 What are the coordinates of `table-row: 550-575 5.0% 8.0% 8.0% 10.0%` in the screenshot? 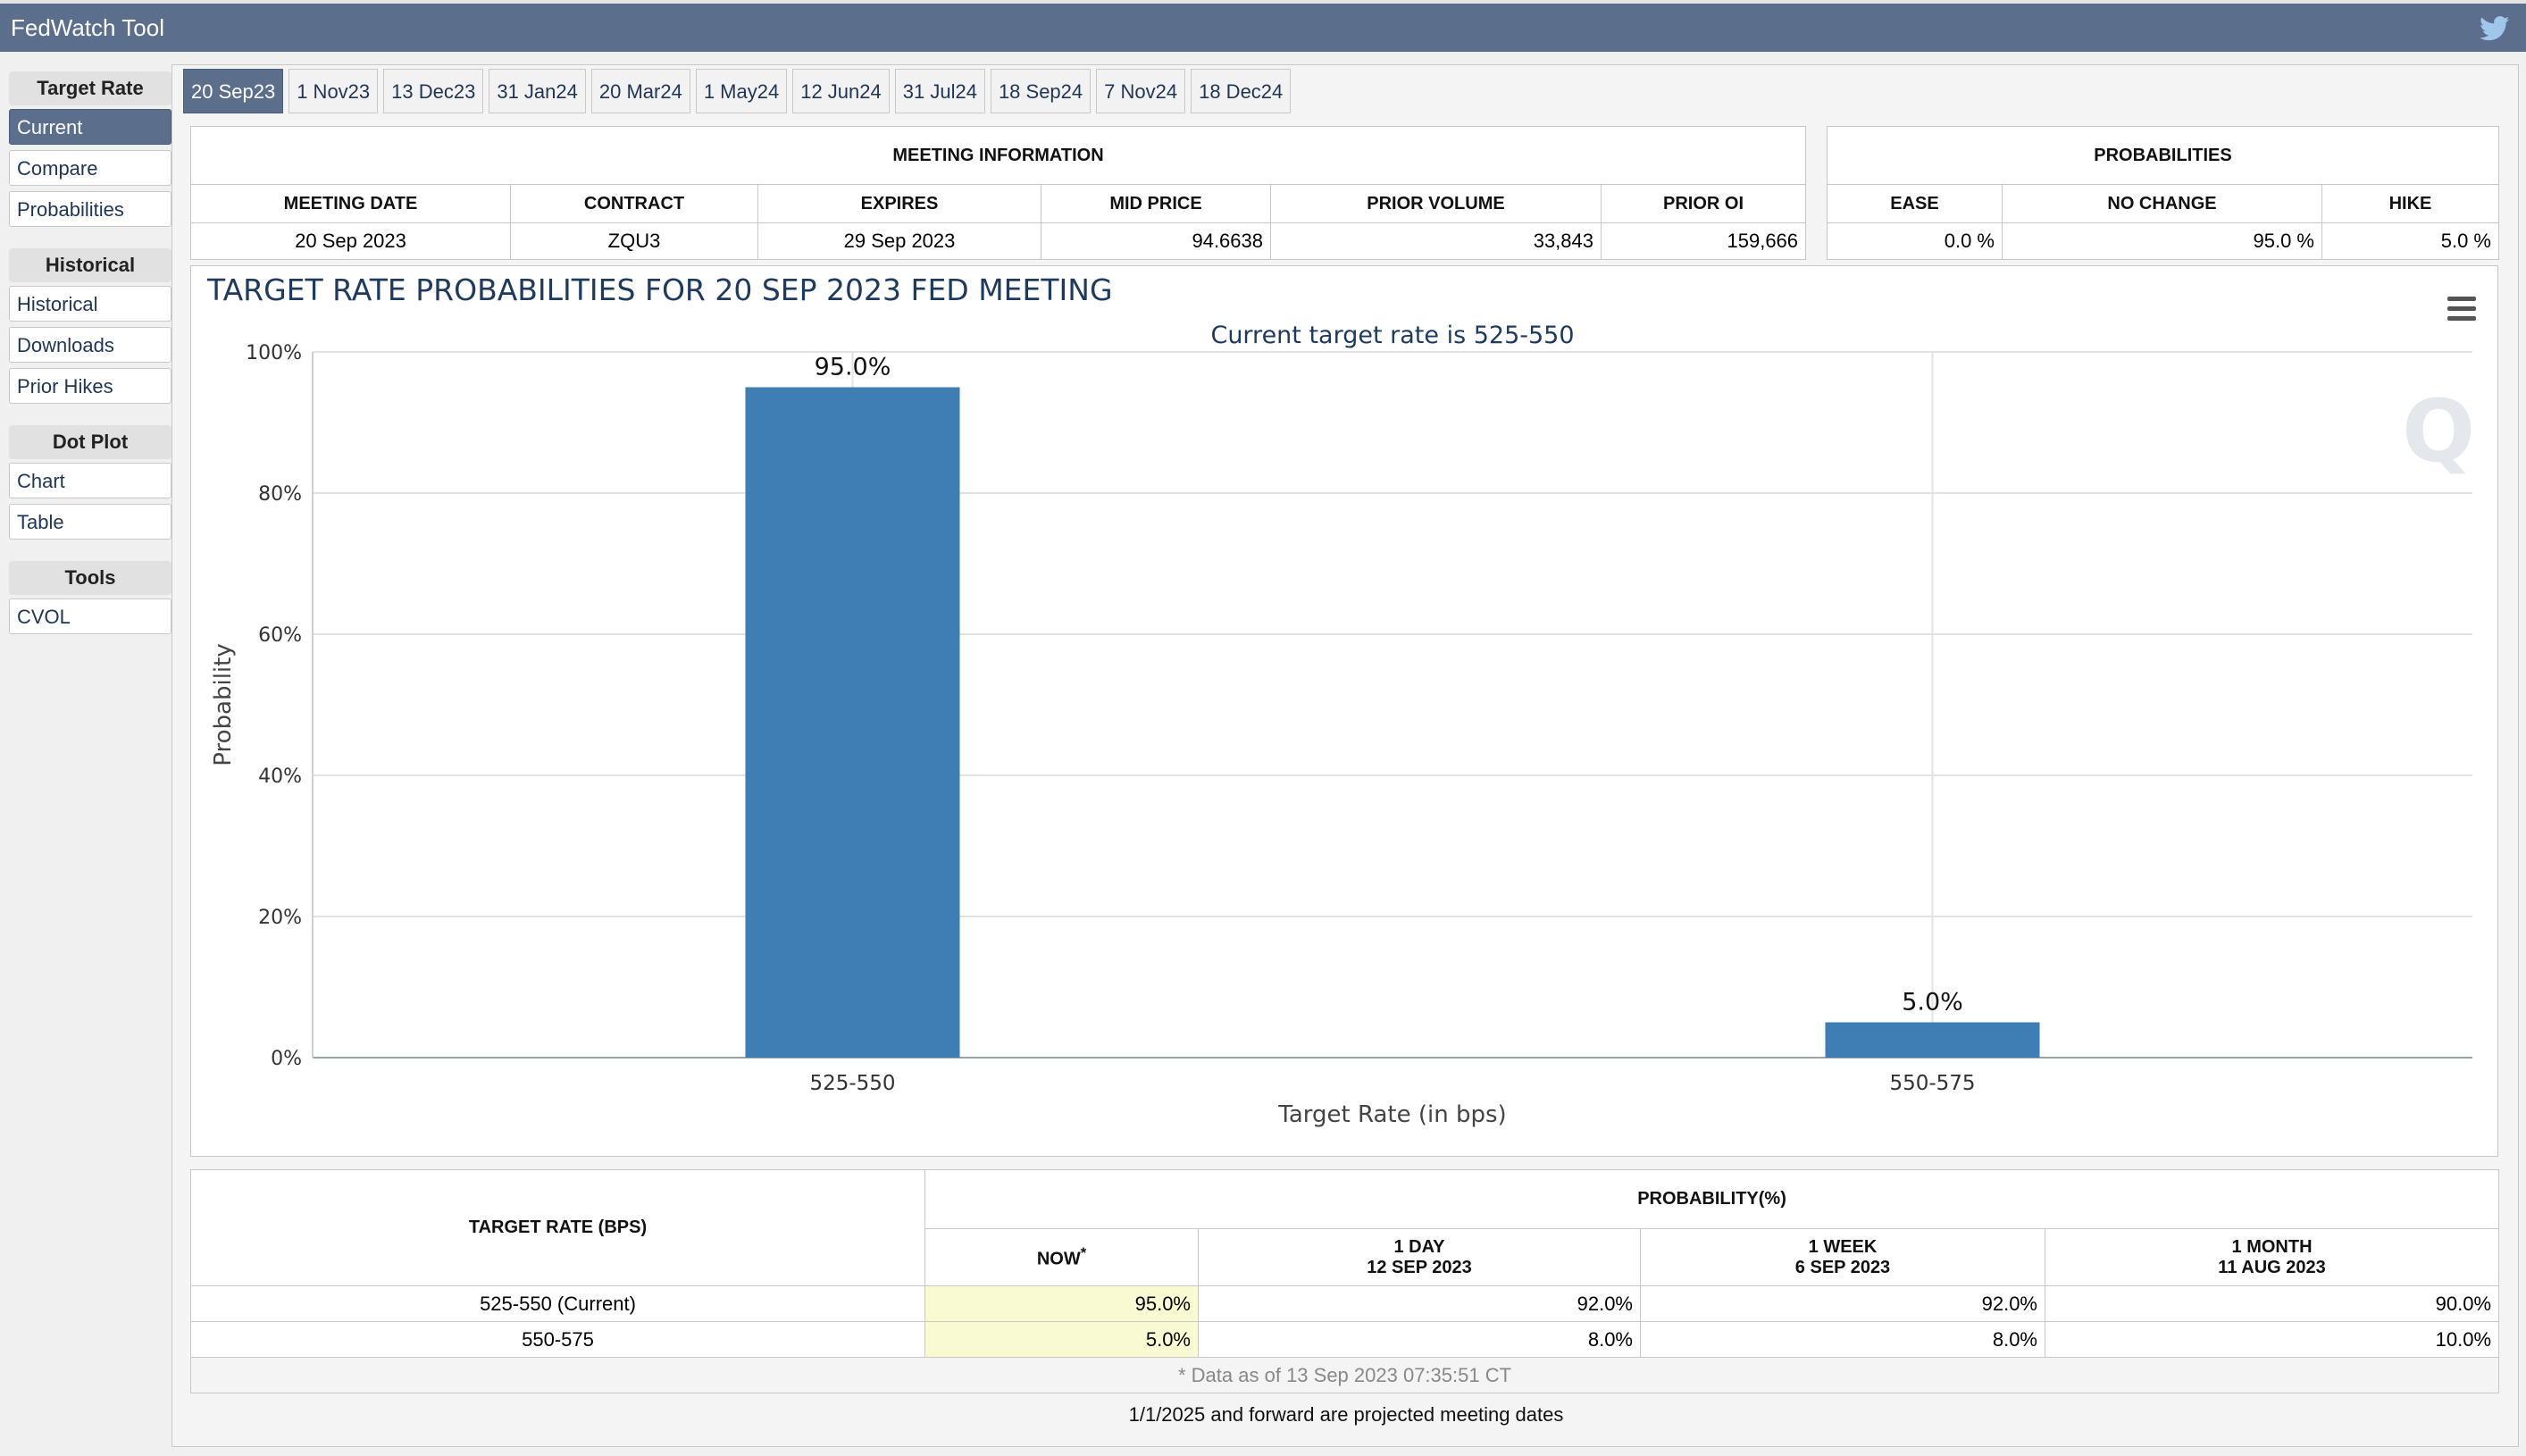 It's located at (1345, 1339).